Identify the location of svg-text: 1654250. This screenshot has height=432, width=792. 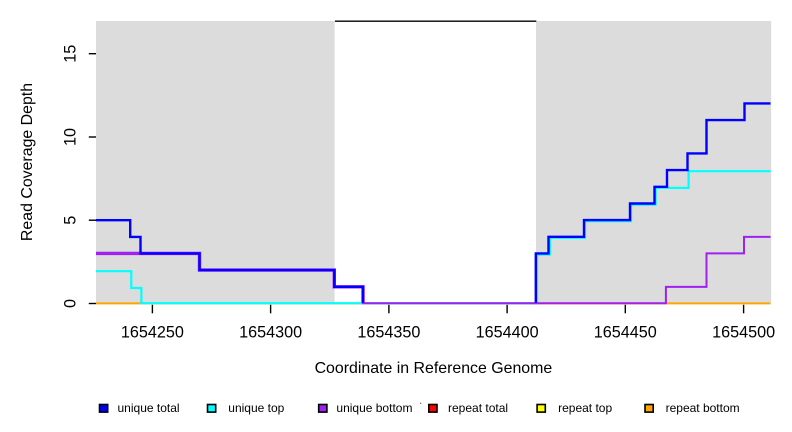
(152, 333).